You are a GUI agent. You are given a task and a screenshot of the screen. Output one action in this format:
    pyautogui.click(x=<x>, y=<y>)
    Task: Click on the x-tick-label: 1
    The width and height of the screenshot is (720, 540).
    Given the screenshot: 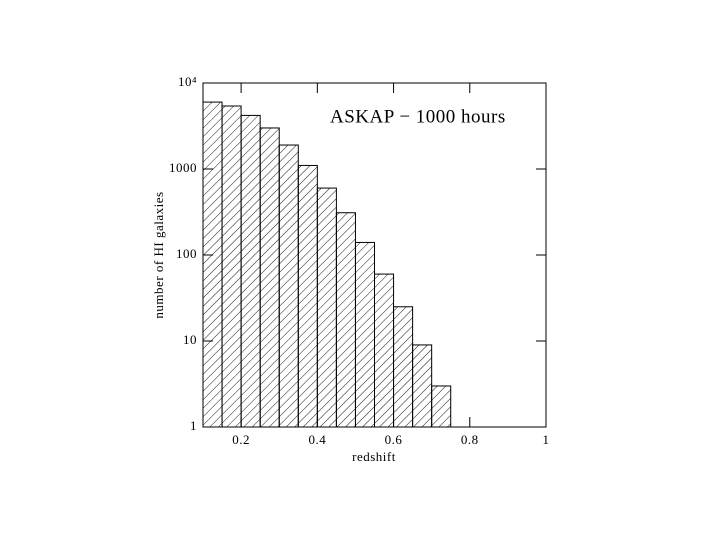 What is the action you would take?
    pyautogui.click(x=546, y=439)
    